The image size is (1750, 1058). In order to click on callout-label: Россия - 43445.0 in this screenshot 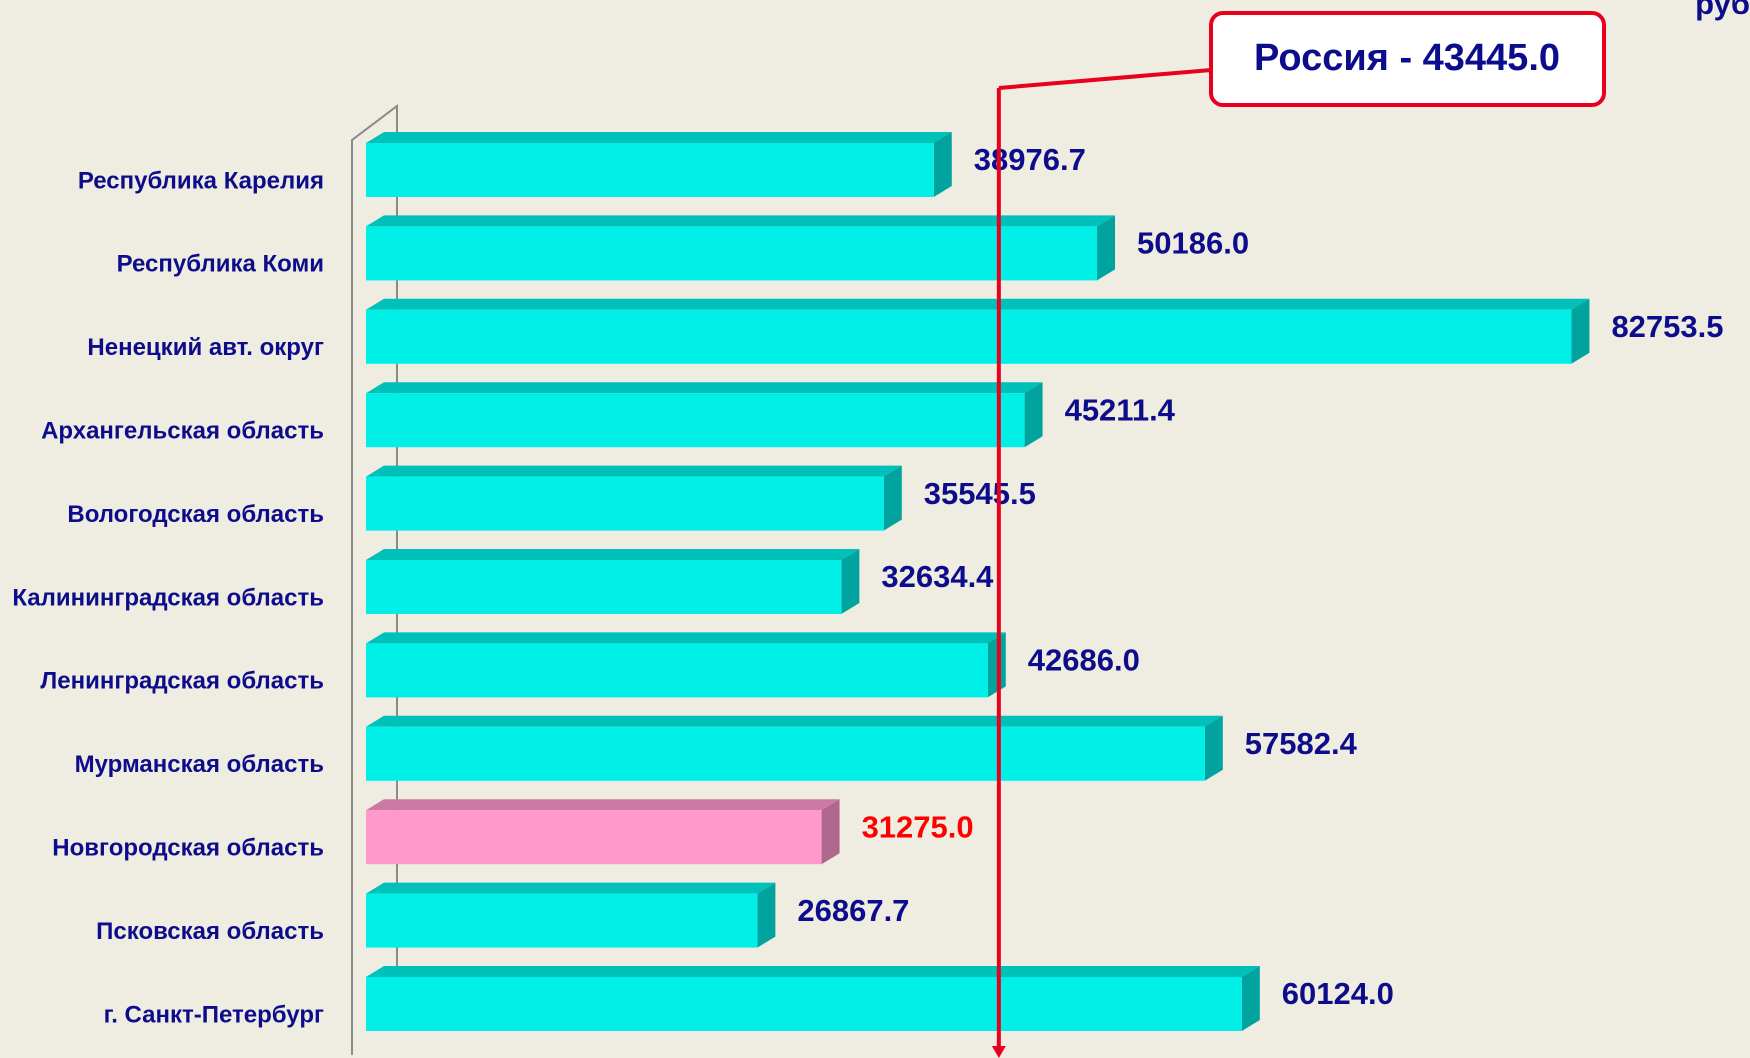, I will do `click(1407, 58)`.